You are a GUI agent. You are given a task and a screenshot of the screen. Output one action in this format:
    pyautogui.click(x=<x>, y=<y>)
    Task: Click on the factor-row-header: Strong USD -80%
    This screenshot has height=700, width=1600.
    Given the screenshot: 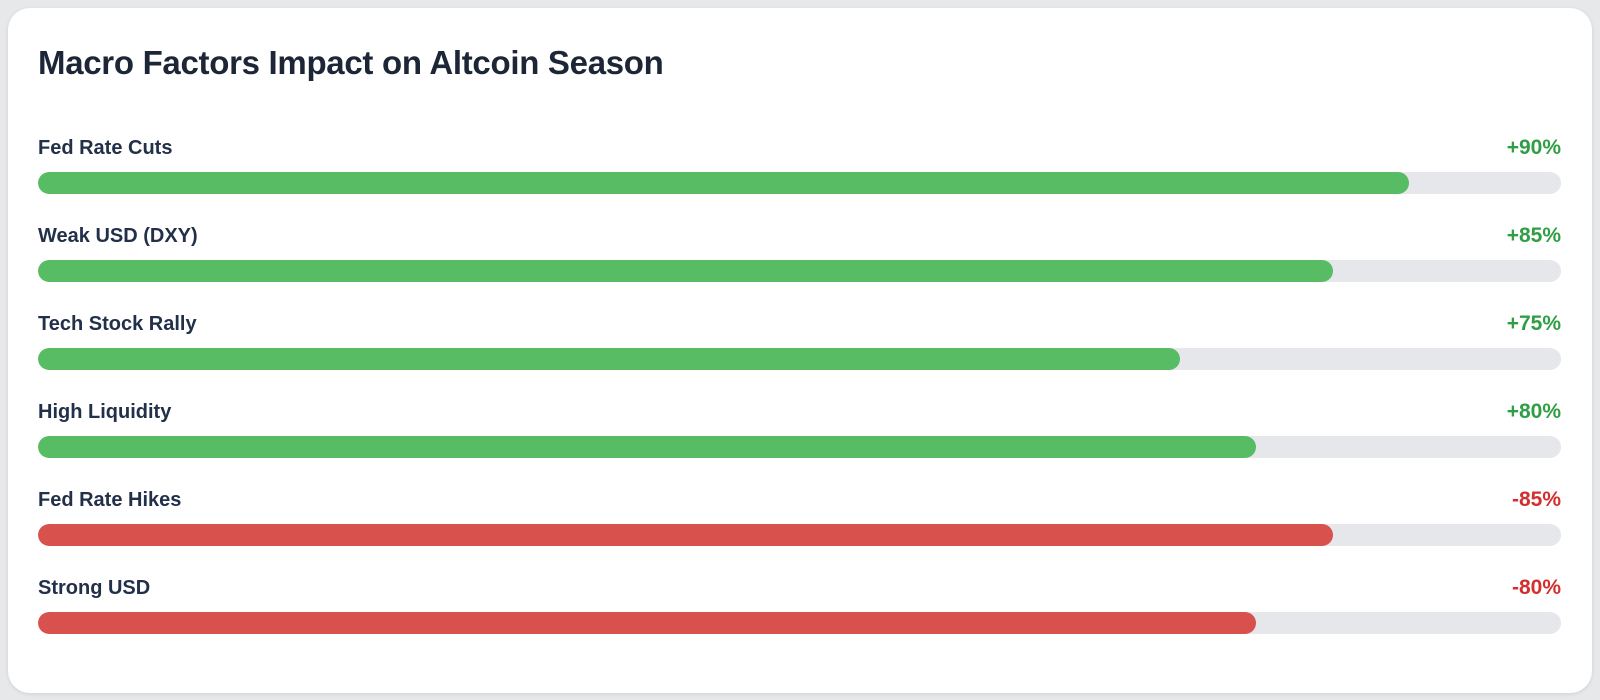 What is the action you would take?
    pyautogui.click(x=799, y=588)
    